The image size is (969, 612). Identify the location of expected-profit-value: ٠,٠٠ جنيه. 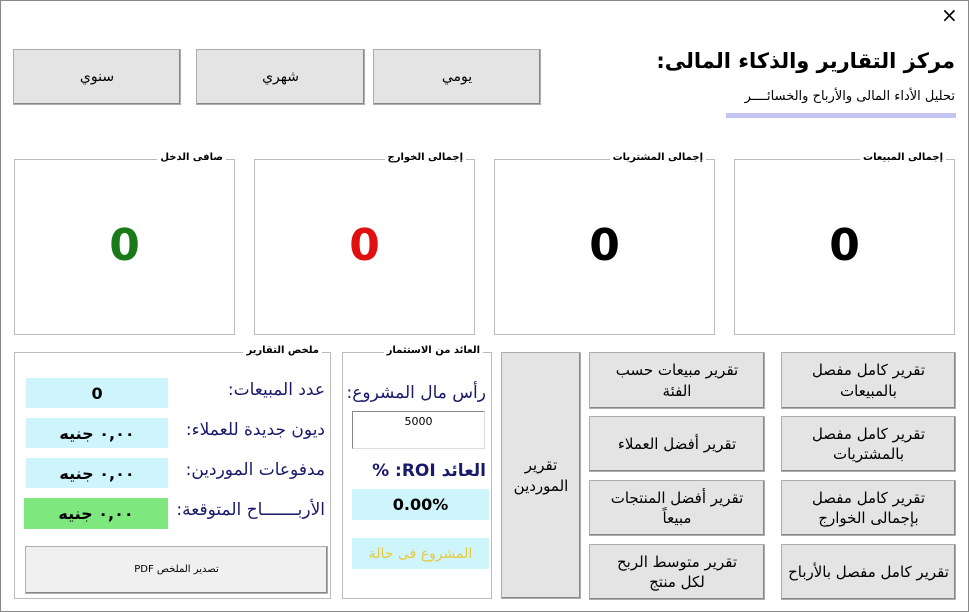
(96, 513).